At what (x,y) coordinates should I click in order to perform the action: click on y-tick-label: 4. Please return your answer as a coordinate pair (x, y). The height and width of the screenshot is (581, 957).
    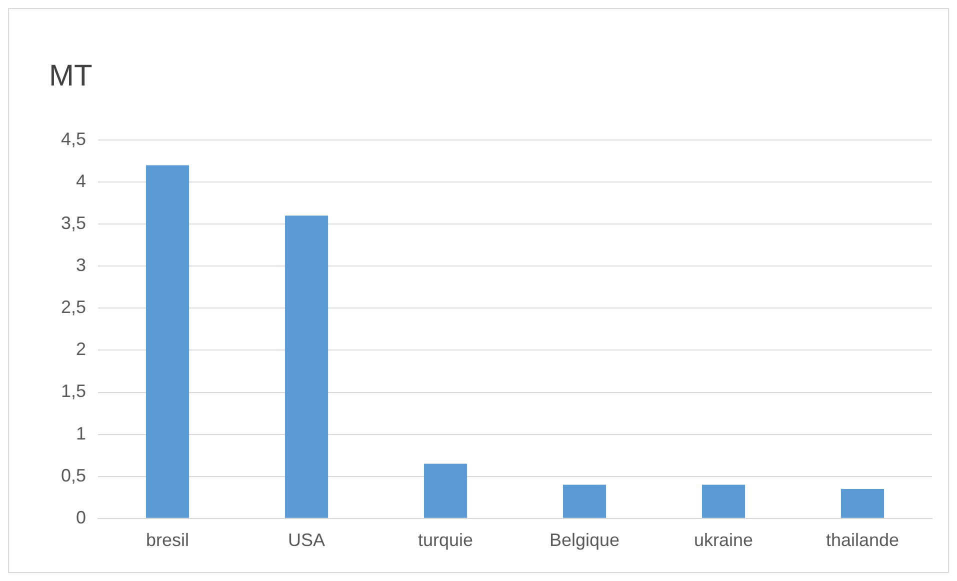
    Looking at the image, I should click on (81, 181).